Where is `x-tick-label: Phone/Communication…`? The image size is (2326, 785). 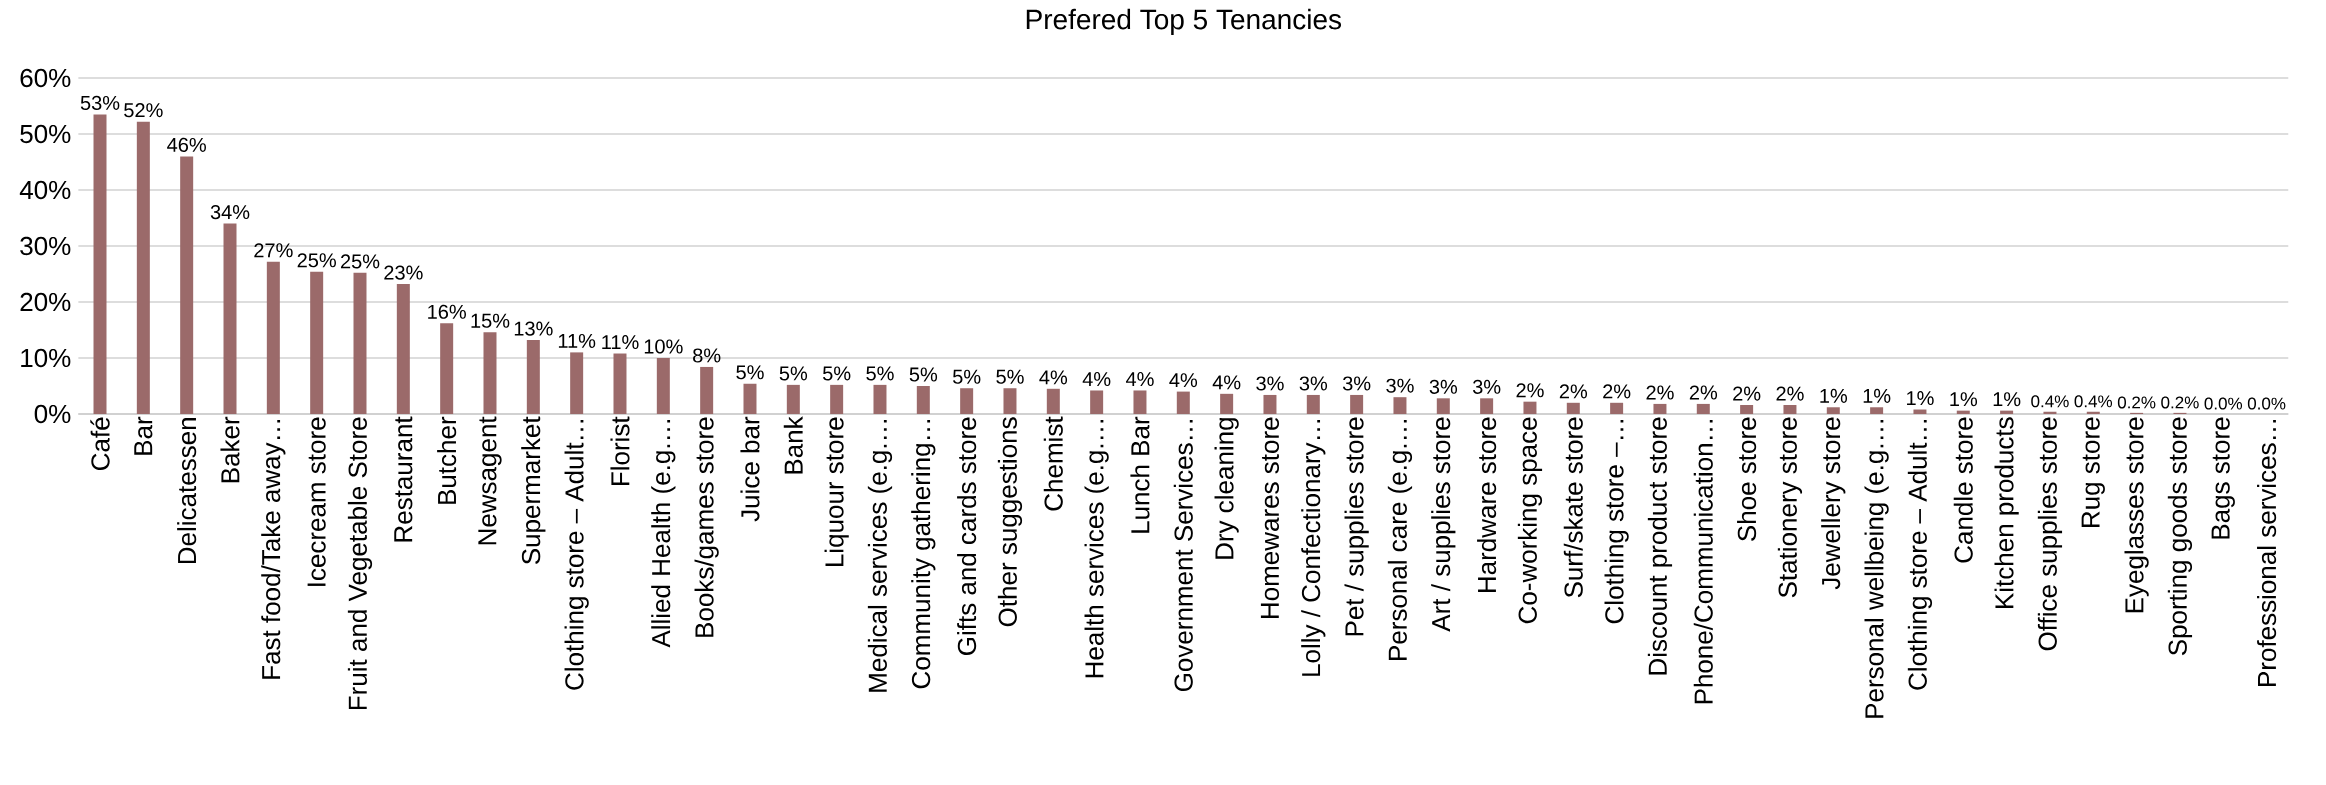
x-tick-label: Phone/Communication… is located at coordinates (1703, 561).